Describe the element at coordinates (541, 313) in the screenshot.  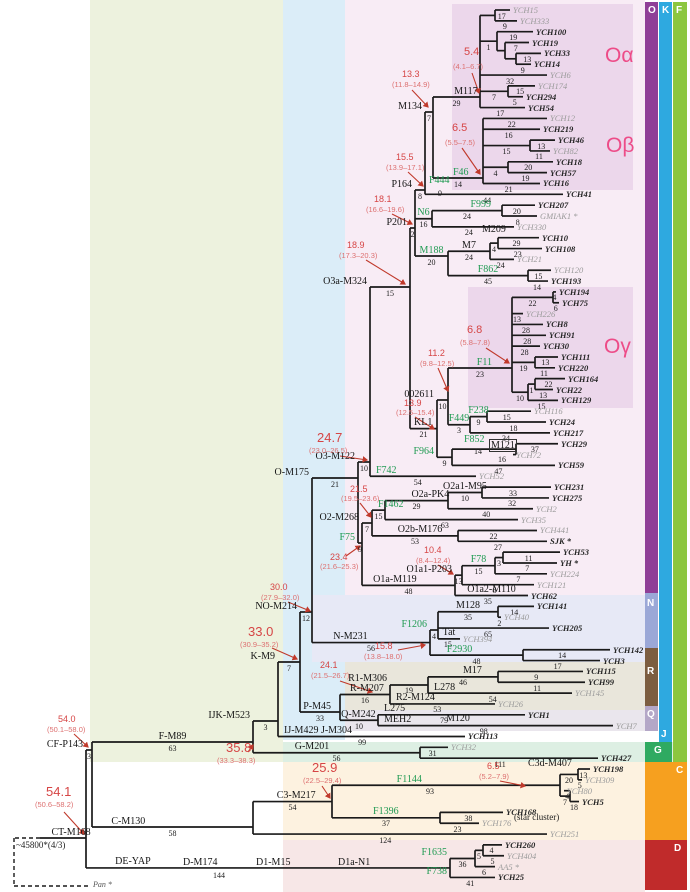
I see `leaf-label: YCH226` at that location.